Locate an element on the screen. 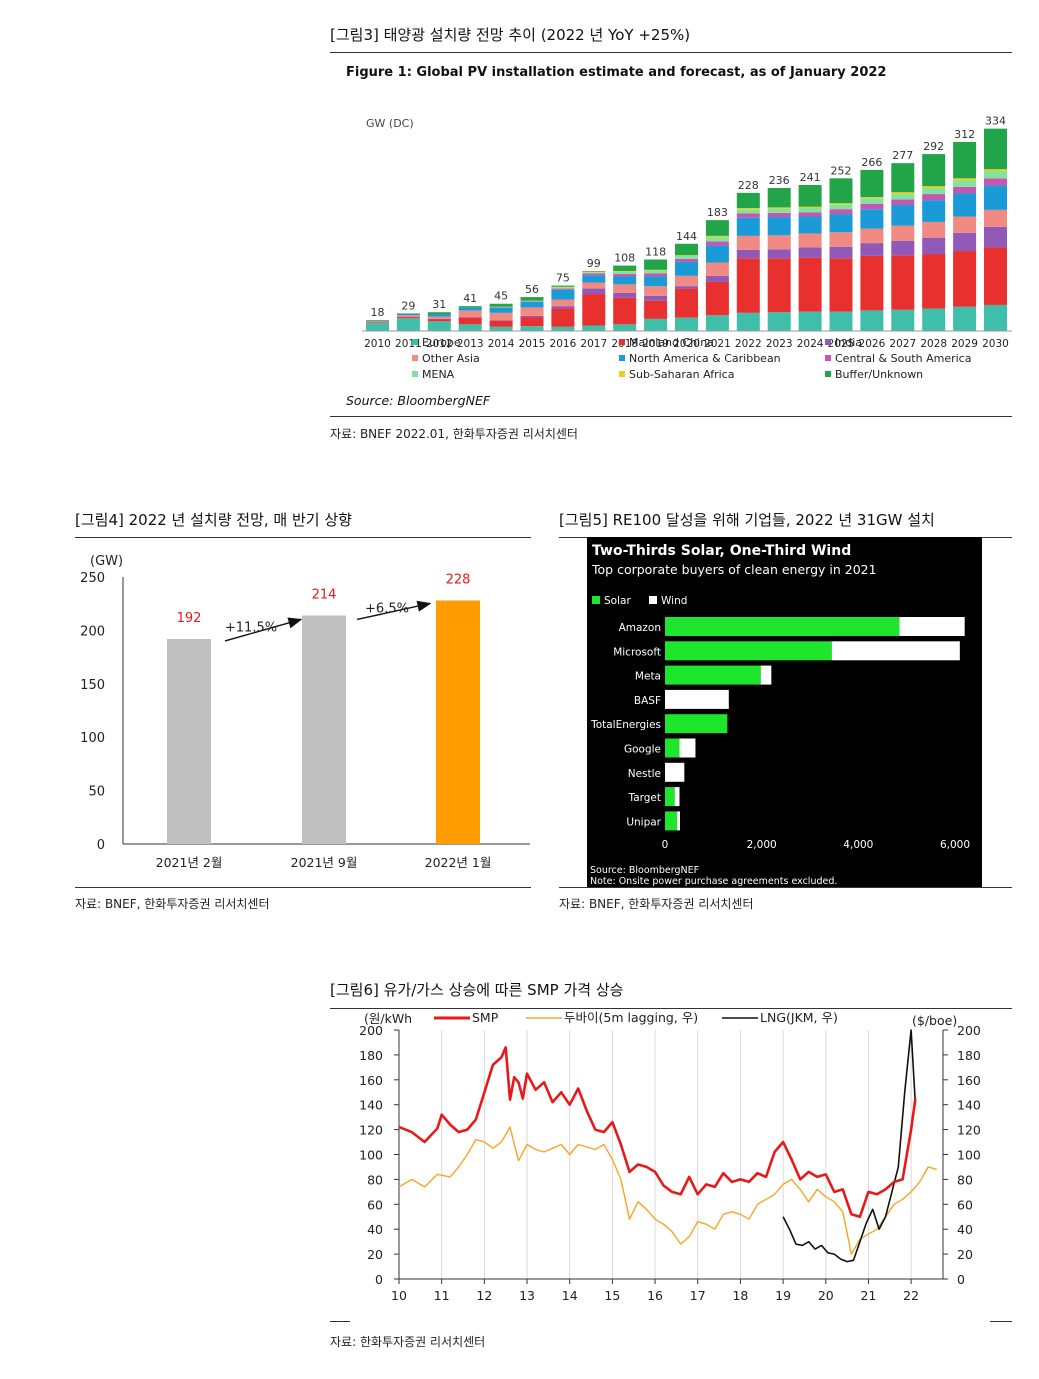  x-tick-label: 18 is located at coordinates (740, 1295).